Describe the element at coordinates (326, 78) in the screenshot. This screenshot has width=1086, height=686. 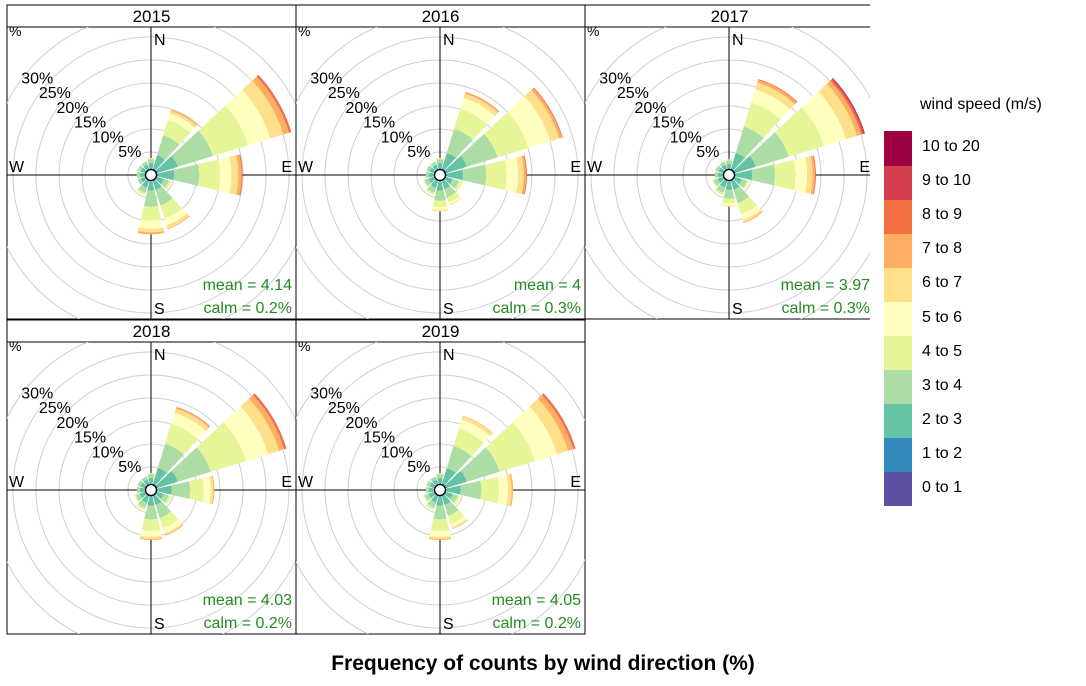
I see `radial-tick-label: 30%` at that location.